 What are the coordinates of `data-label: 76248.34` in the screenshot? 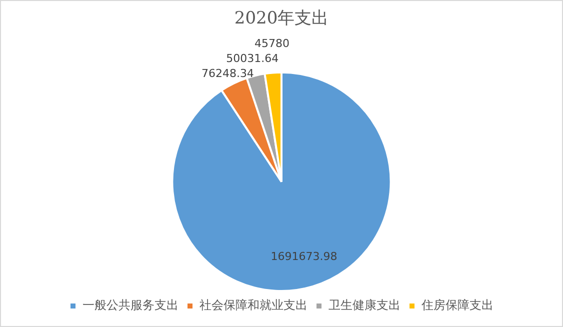 It's located at (227, 73).